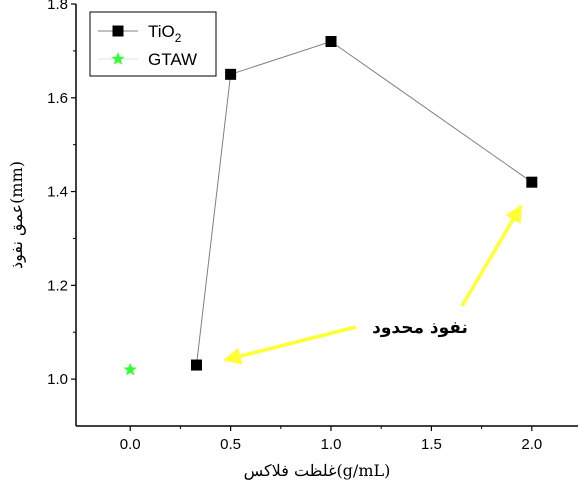 Image resolution: width=579 pixels, height=488 pixels. Describe the element at coordinates (57, 192) in the screenshot. I see `y-tick-label: 1.4` at that location.